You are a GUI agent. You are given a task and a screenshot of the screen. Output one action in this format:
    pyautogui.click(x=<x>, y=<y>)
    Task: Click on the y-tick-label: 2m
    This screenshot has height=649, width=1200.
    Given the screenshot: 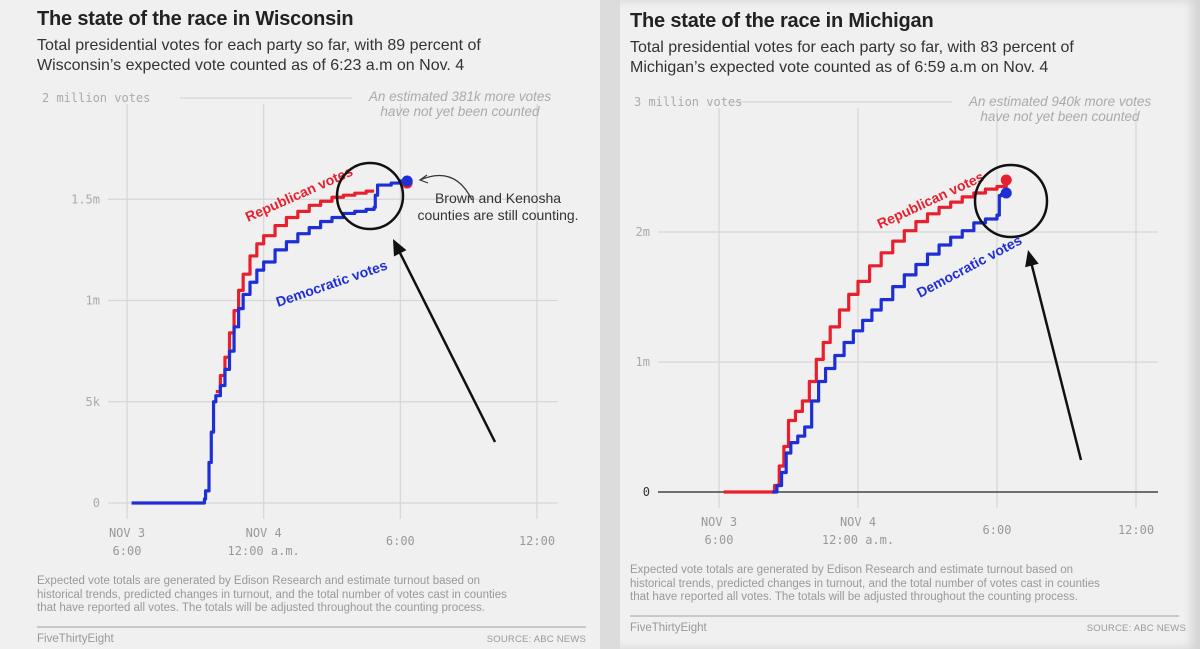 What is the action you would take?
    pyautogui.click(x=643, y=232)
    